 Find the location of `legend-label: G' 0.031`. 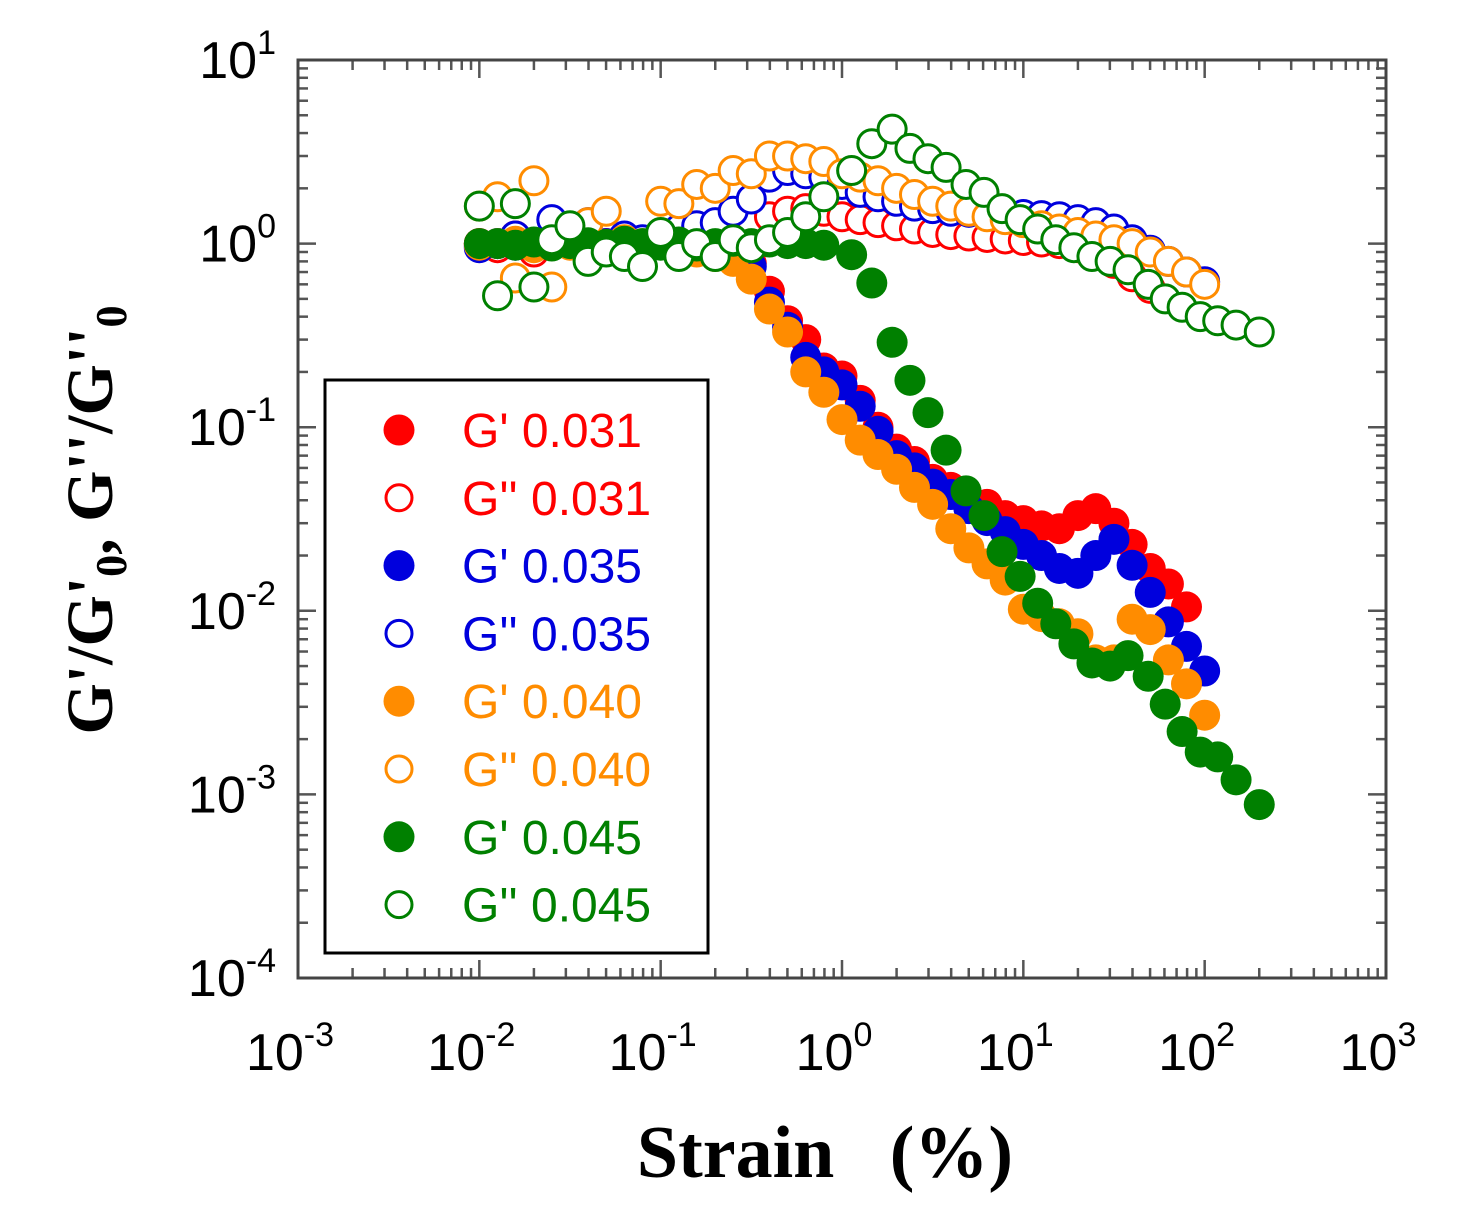

legend-label: G' 0.031 is located at coordinates (552, 431).